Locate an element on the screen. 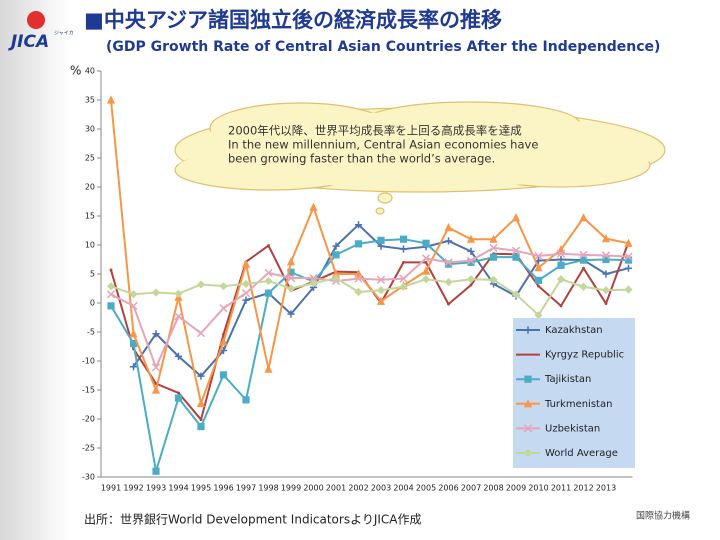 This screenshot has width=720, height=540. x-tick-label: 1996 is located at coordinates (223, 488).